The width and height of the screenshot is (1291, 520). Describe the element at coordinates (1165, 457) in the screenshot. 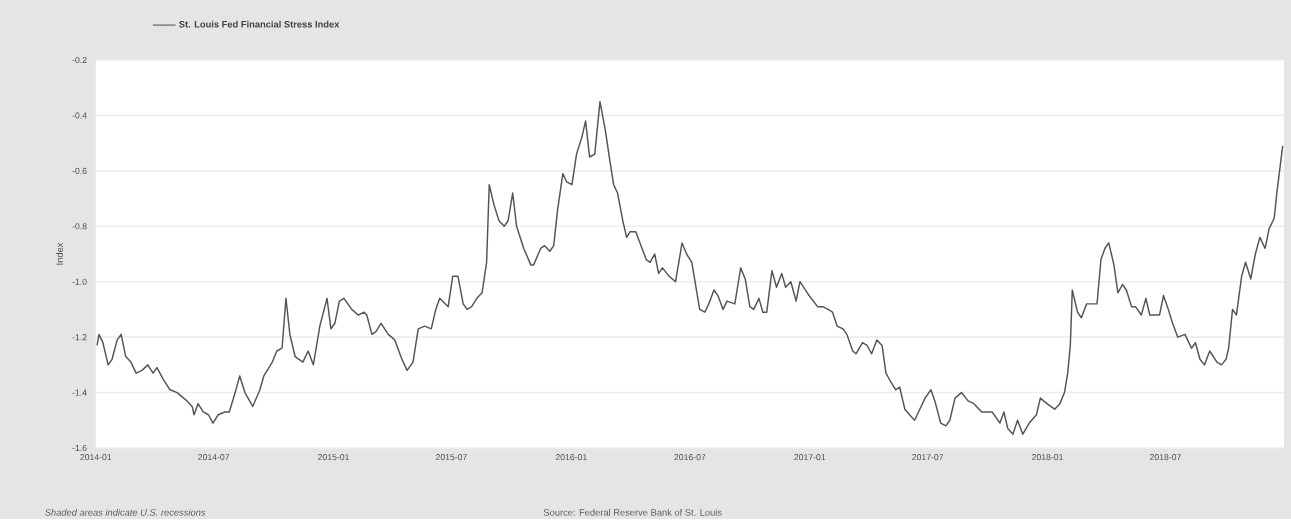

I see `x-tick-label: 2018-07` at that location.